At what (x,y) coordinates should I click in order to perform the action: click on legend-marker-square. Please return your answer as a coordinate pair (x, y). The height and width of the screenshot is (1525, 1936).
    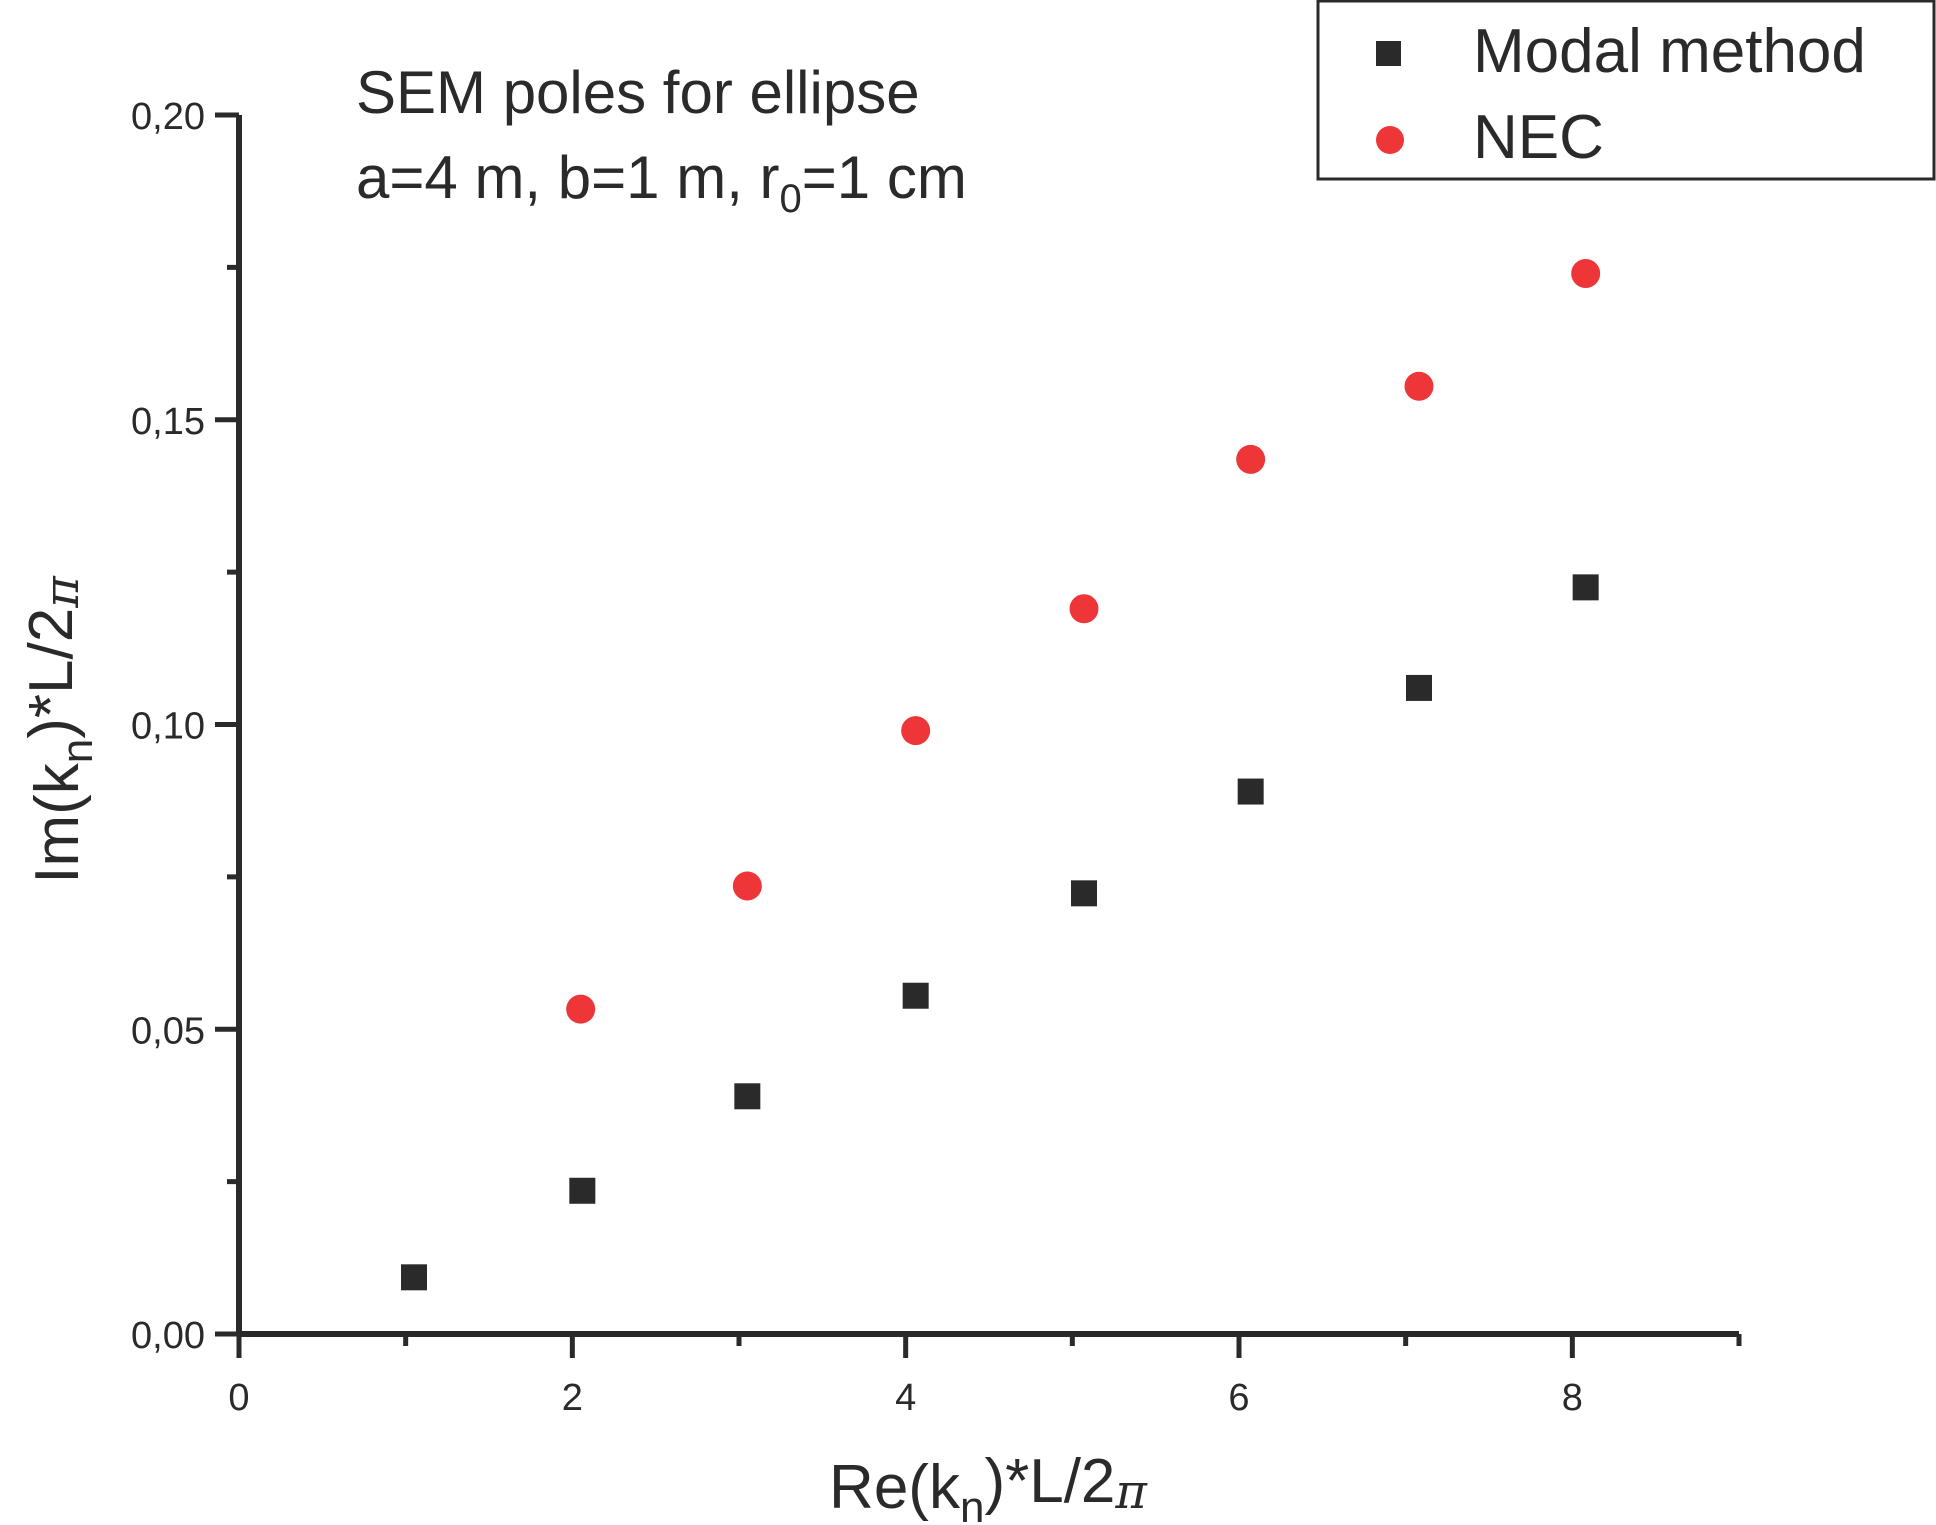
    Looking at the image, I should click on (1388, 53).